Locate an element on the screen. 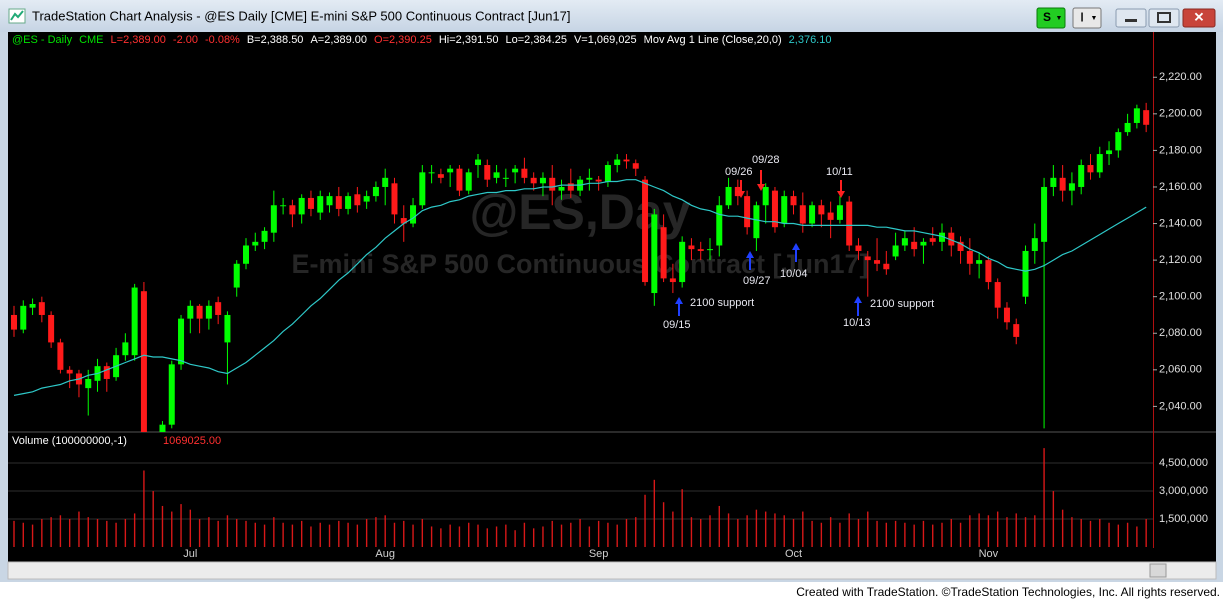  close-icon: ✕ is located at coordinates (1199, 16).